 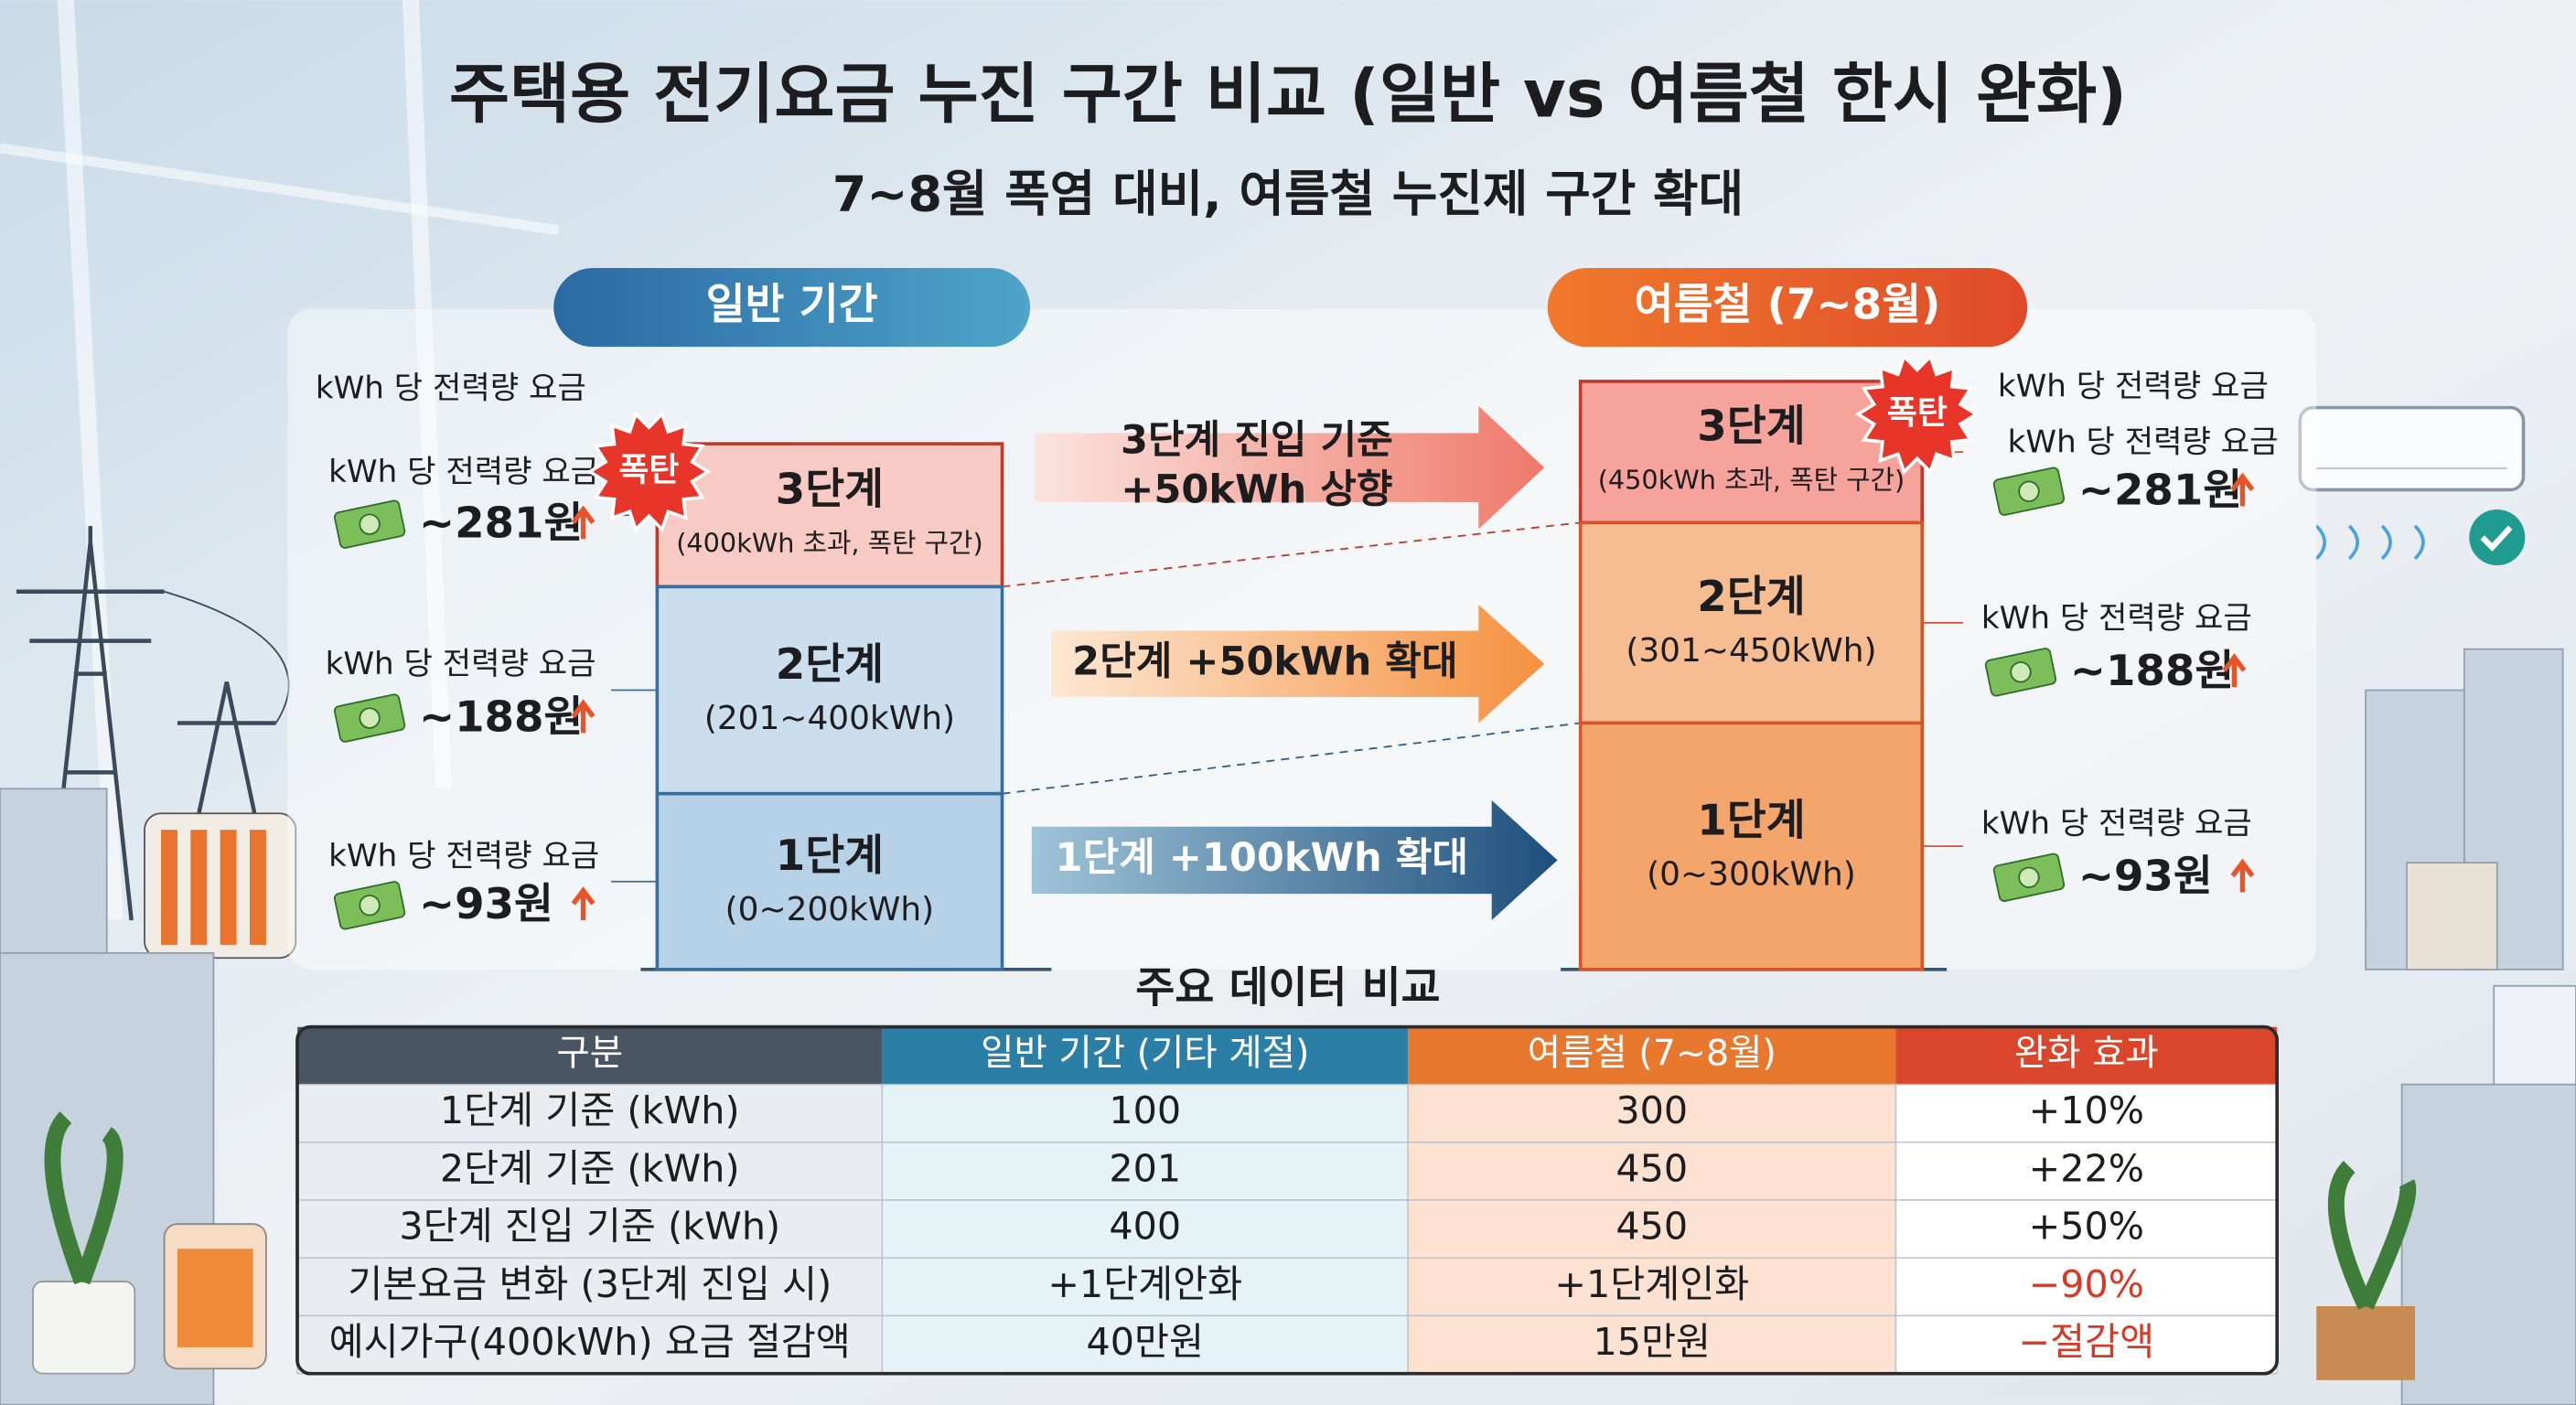 What do you see at coordinates (1257, 441) in the screenshot?
I see `change-text: 3단계 진입 기준` at bounding box center [1257, 441].